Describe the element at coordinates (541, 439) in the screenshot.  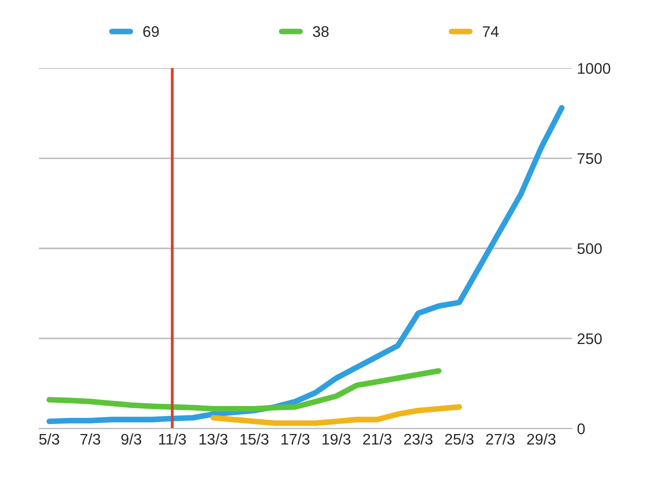
I see `x-tick-label: 29/3` at that location.